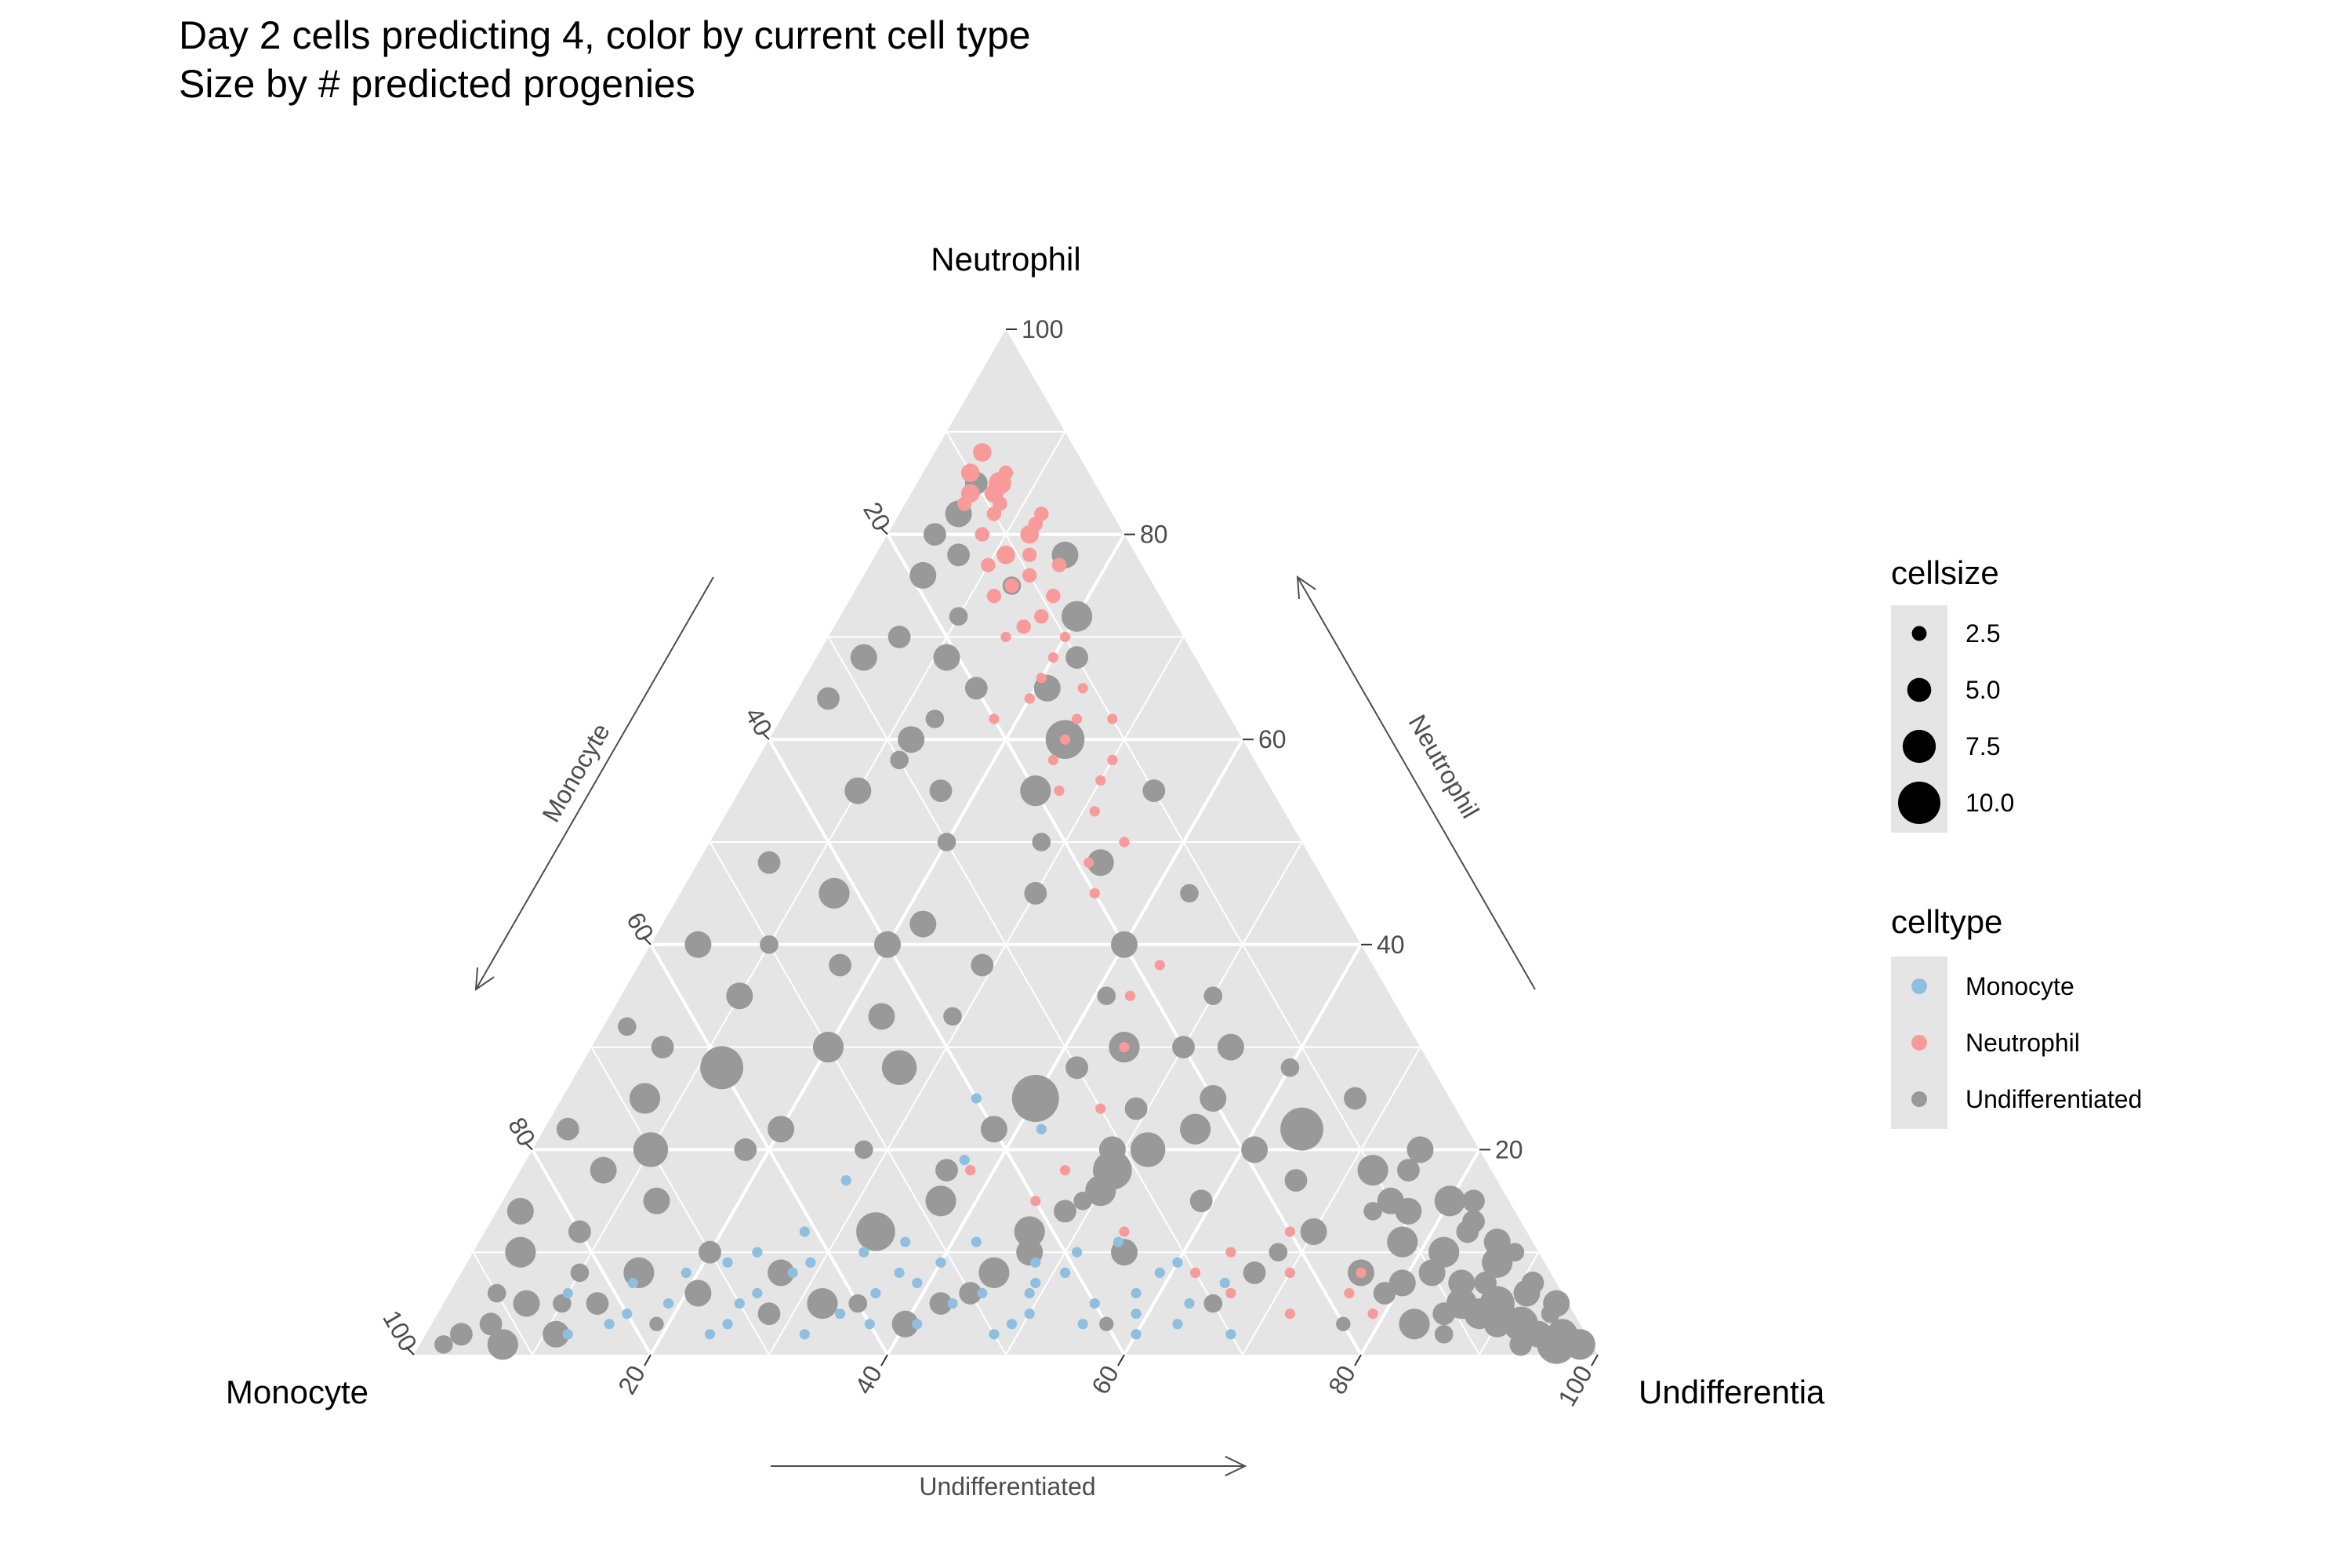 This screenshot has height=1568, width=2352. What do you see at coordinates (2053, 1099) in the screenshot?
I see `legend-type-label: Undifferentiated` at bounding box center [2053, 1099].